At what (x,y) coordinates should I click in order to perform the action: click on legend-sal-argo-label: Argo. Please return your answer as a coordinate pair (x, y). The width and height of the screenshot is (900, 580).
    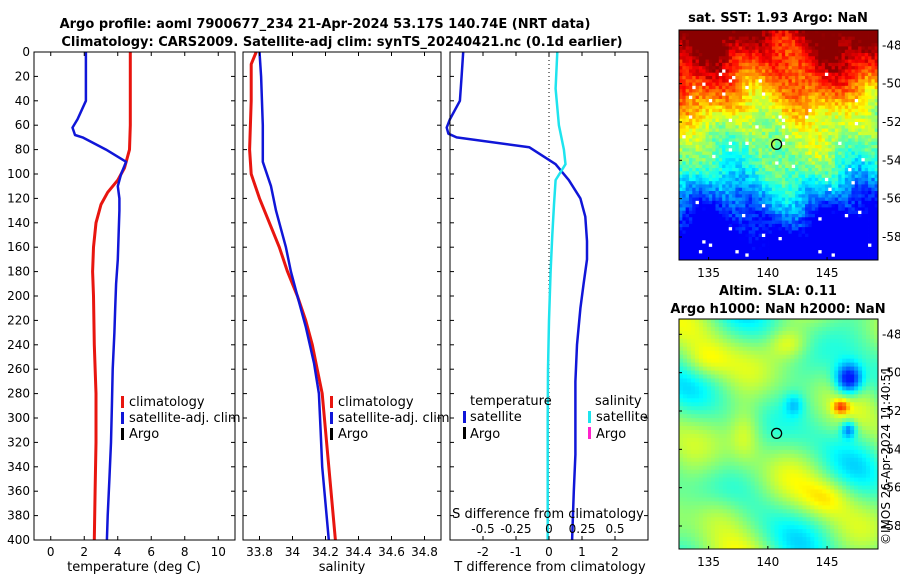
    Looking at the image, I should click on (611, 434).